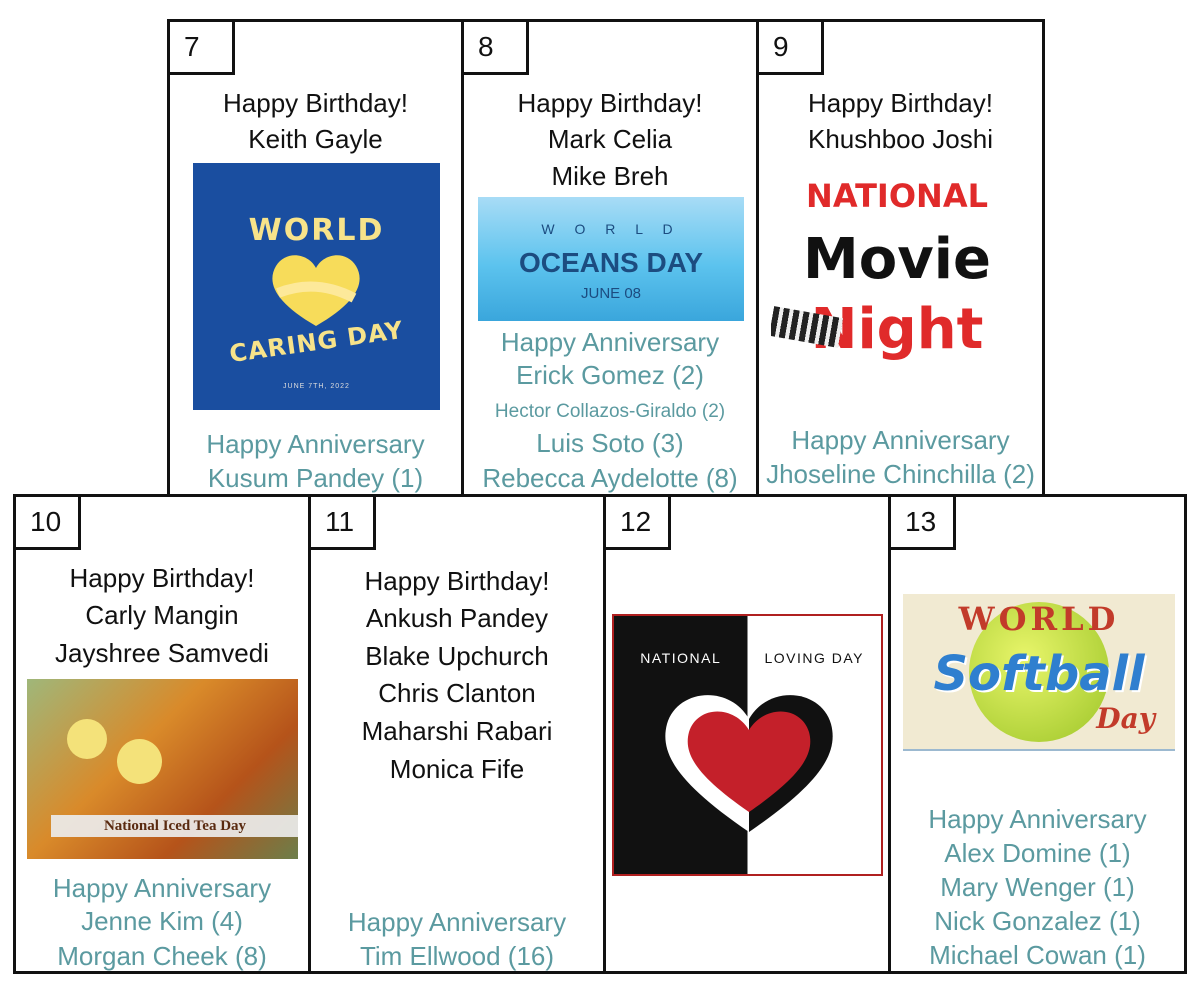 This screenshot has width=1200, height=994. I want to click on world-caring-day-image: WORLD CARING DAY JUNE 7TH, 2022, so click(316, 286).